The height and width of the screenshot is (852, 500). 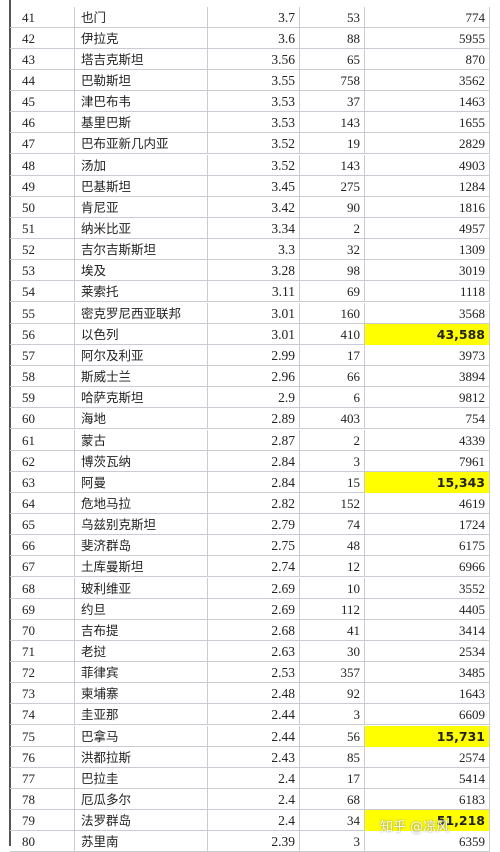 What do you see at coordinates (42, 355) in the screenshot?
I see `table-cell: 57` at bounding box center [42, 355].